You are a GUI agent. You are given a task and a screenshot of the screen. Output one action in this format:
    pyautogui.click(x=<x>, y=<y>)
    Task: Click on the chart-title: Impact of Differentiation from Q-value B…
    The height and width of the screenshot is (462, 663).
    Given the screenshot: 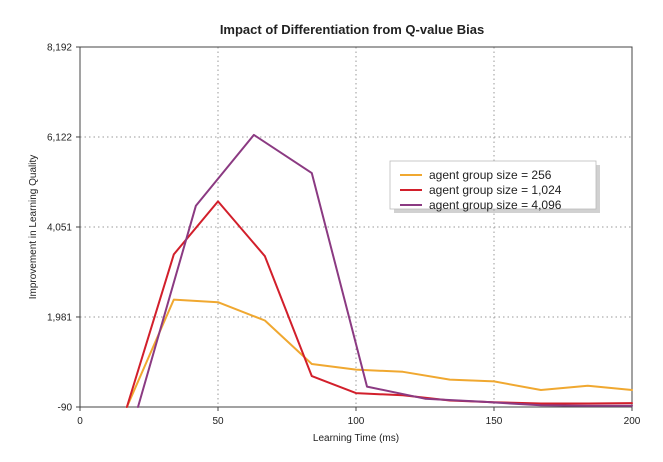 What is the action you would take?
    pyautogui.click(x=352, y=29)
    